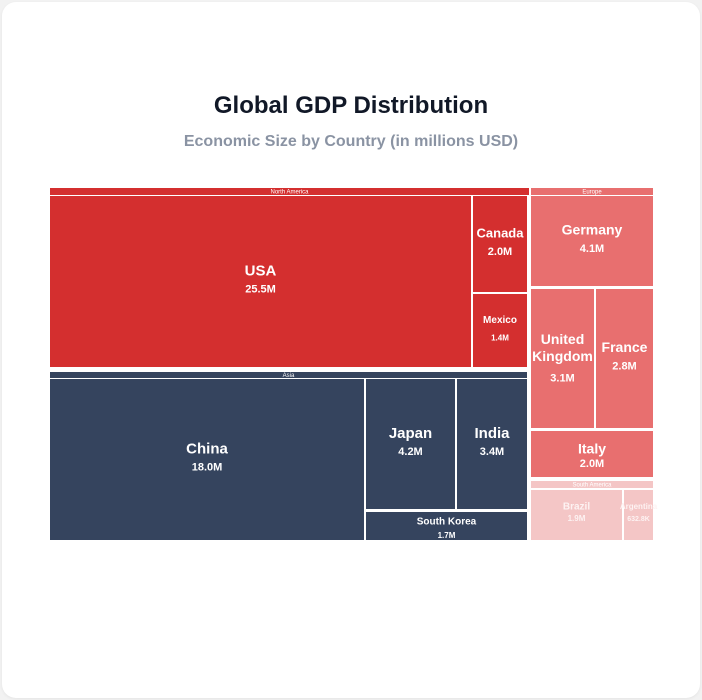 Image resolution: width=702 pixels, height=700 pixels. Describe the element at coordinates (577, 518) in the screenshot. I see `cell-value-brazil: 1.9M` at that location.